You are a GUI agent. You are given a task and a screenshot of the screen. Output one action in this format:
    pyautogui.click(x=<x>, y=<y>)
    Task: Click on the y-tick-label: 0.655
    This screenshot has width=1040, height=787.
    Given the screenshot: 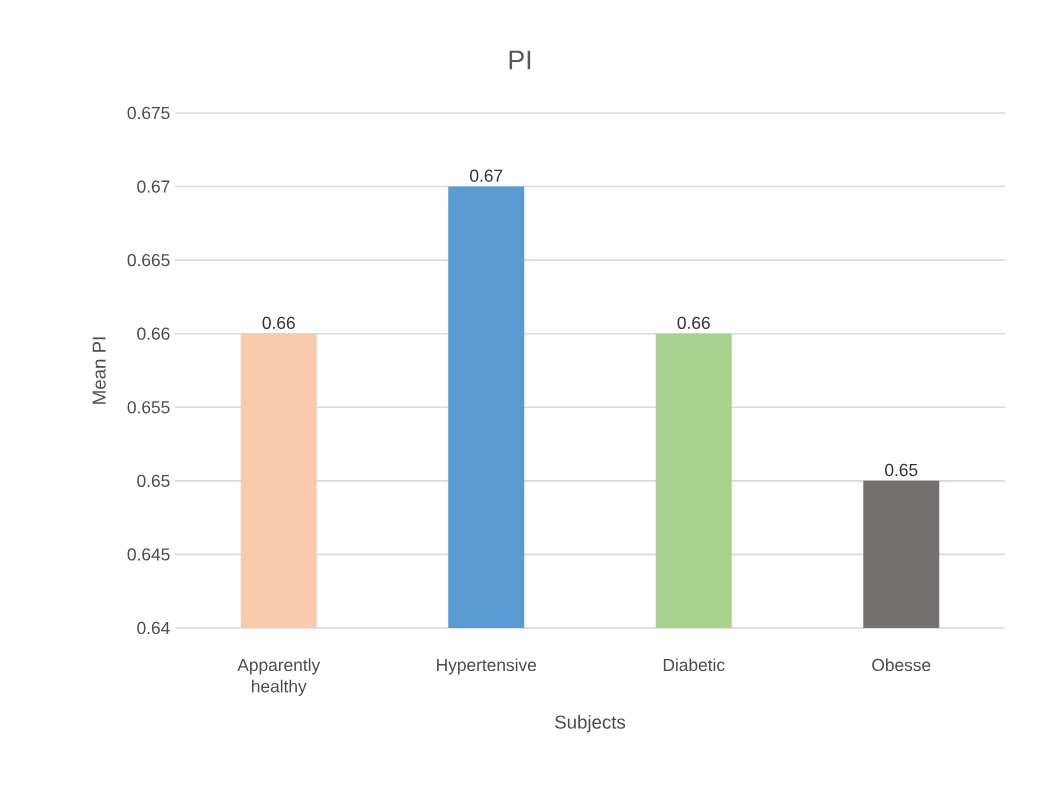 What is the action you would take?
    pyautogui.click(x=148, y=407)
    